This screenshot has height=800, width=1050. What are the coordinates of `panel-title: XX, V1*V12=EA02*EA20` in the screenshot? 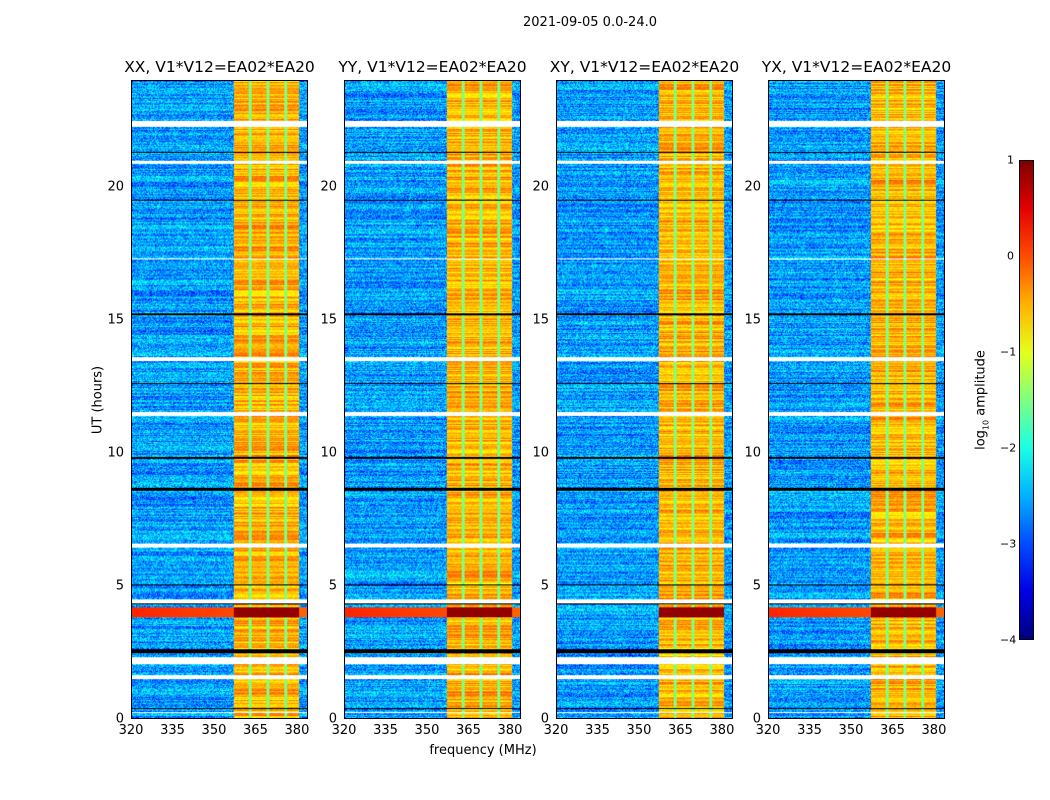 It's located at (219, 67).